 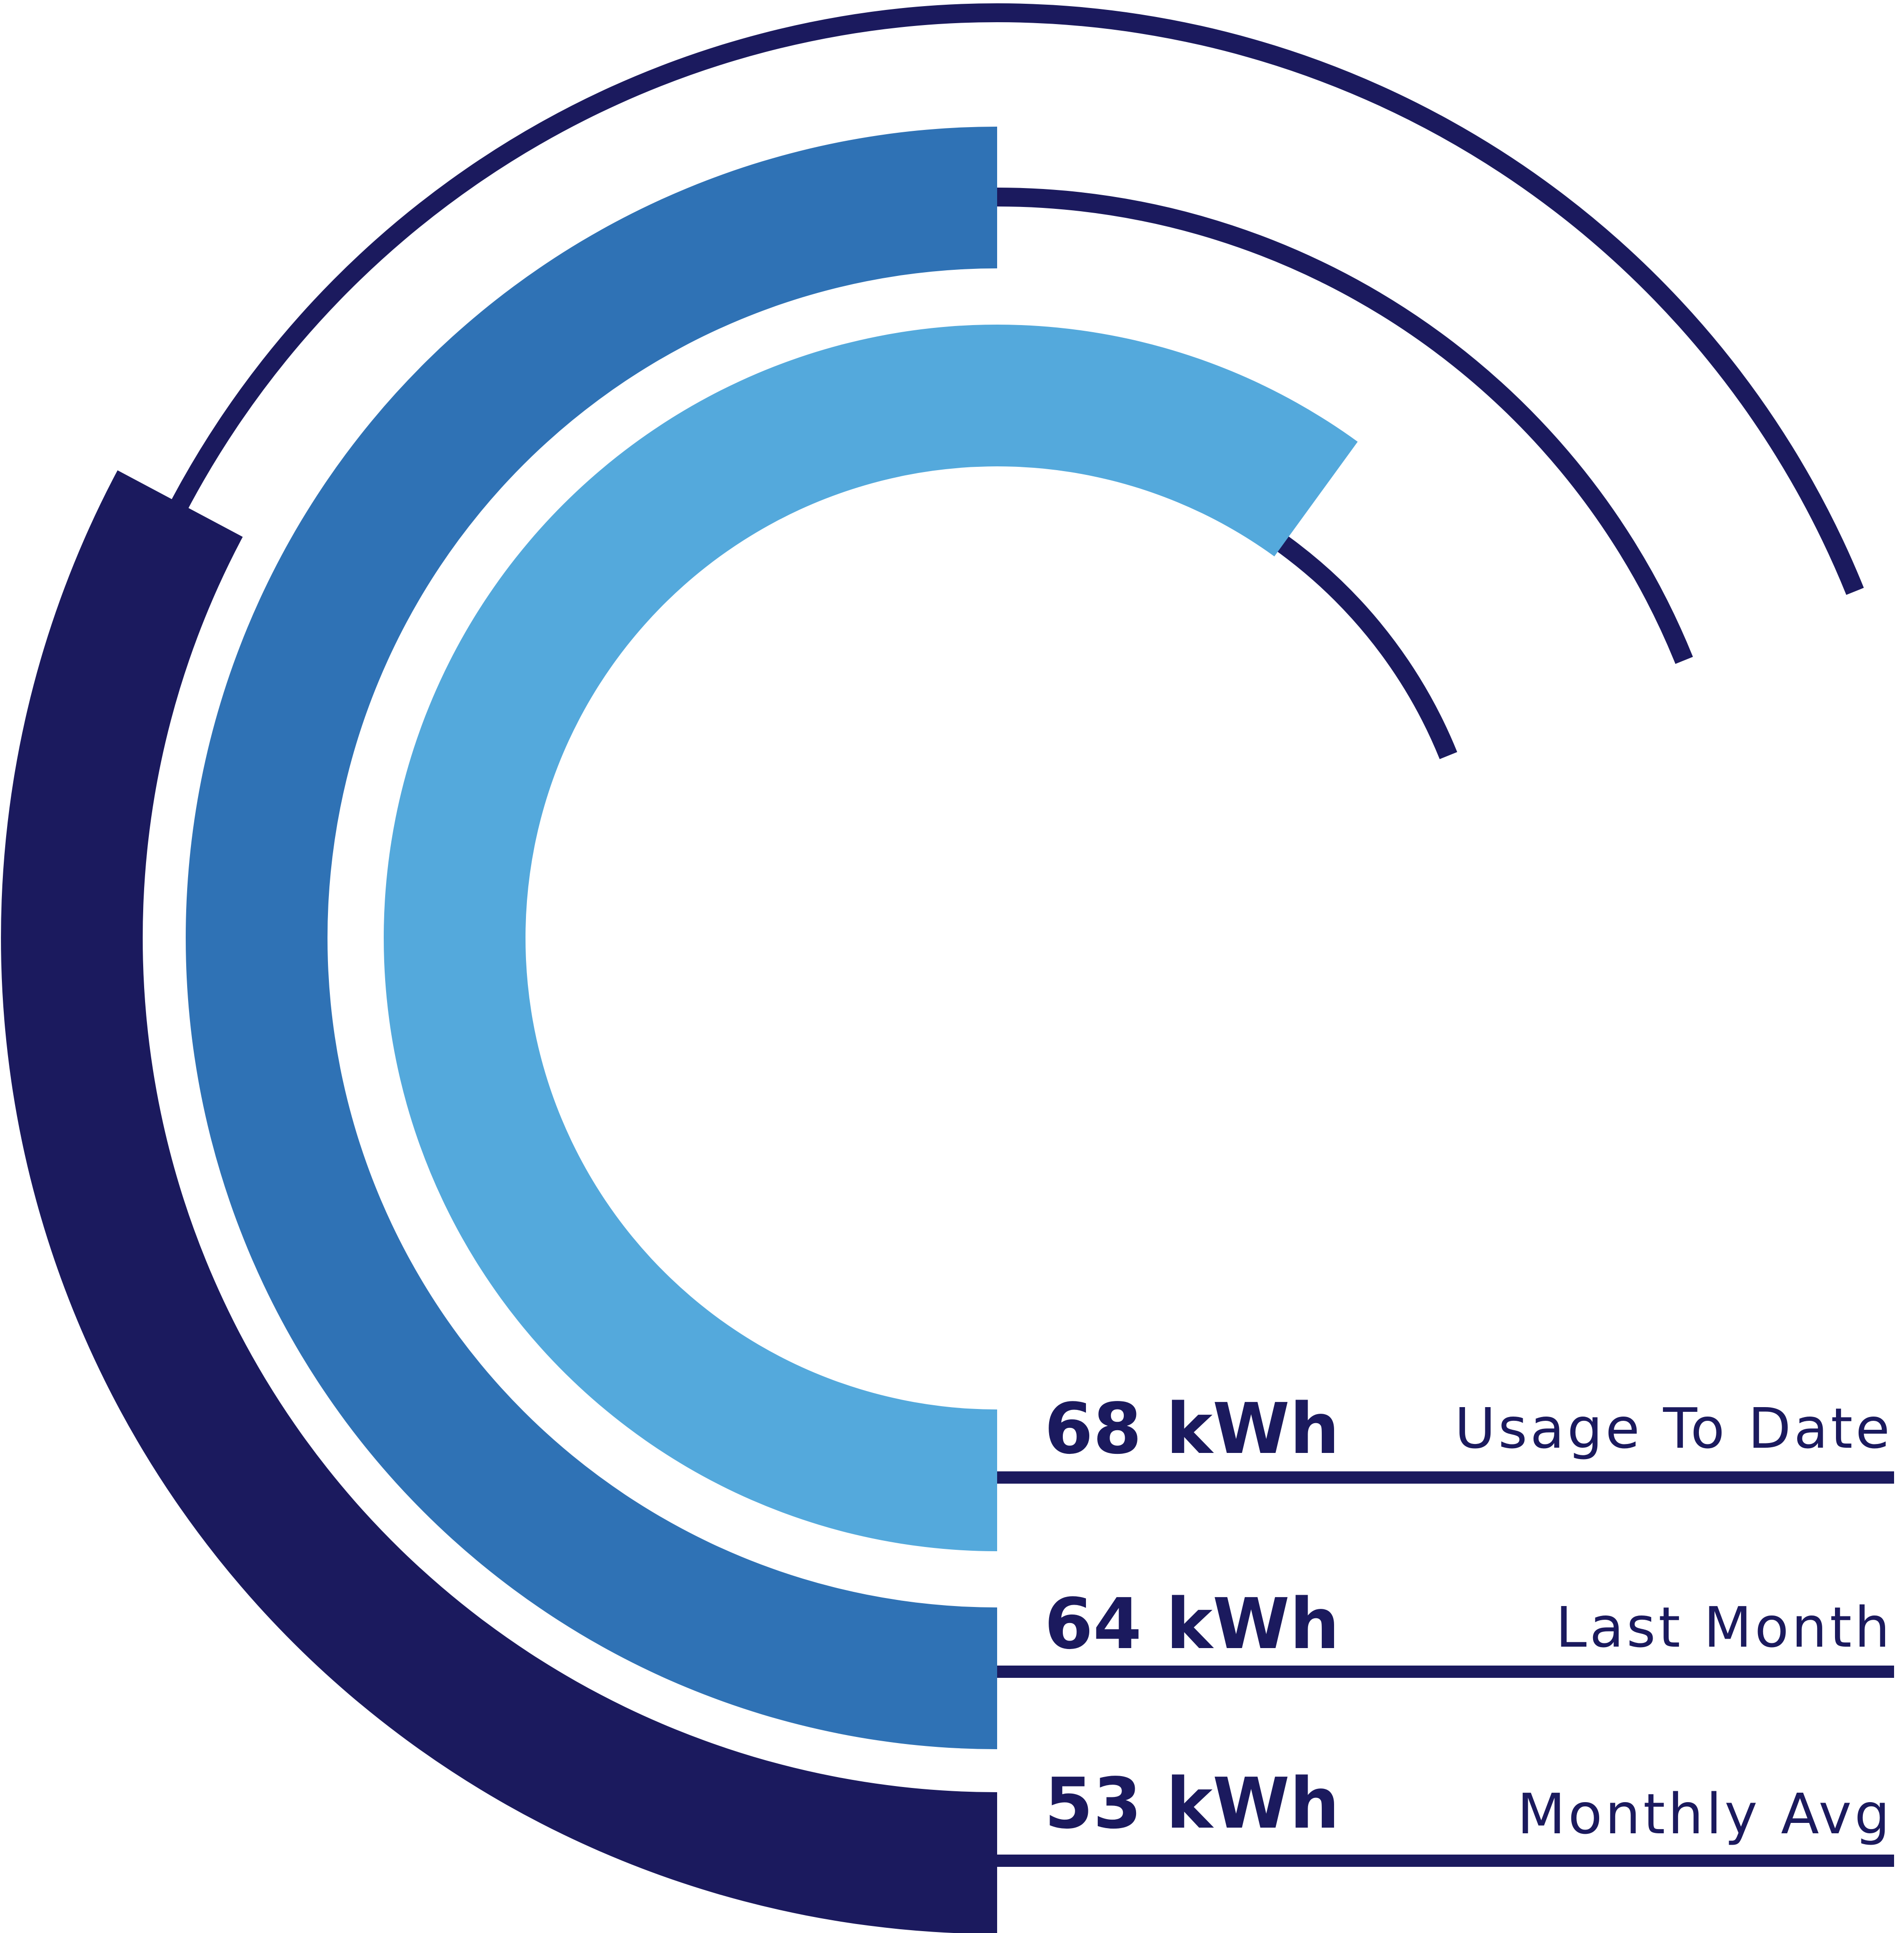 What do you see at coordinates (1705, 1814) in the screenshot?
I see `series-label-monthly-avg: Monthly Avg` at bounding box center [1705, 1814].